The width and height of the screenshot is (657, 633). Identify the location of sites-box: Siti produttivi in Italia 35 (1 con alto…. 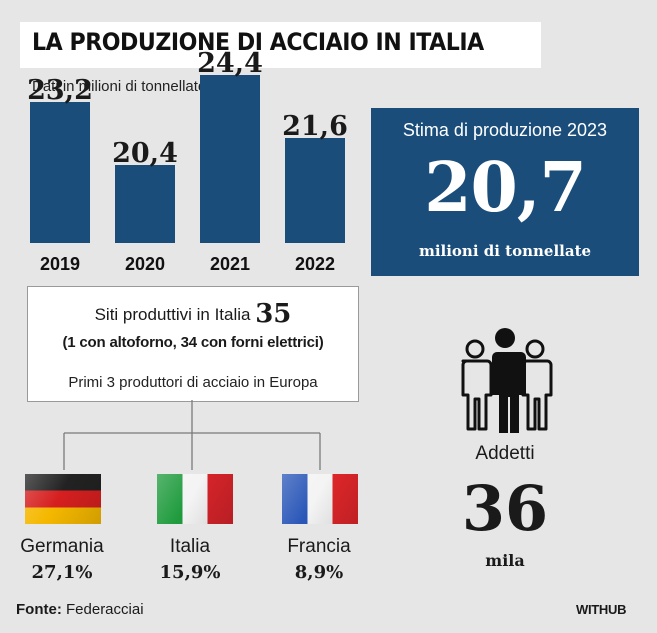
(193, 344).